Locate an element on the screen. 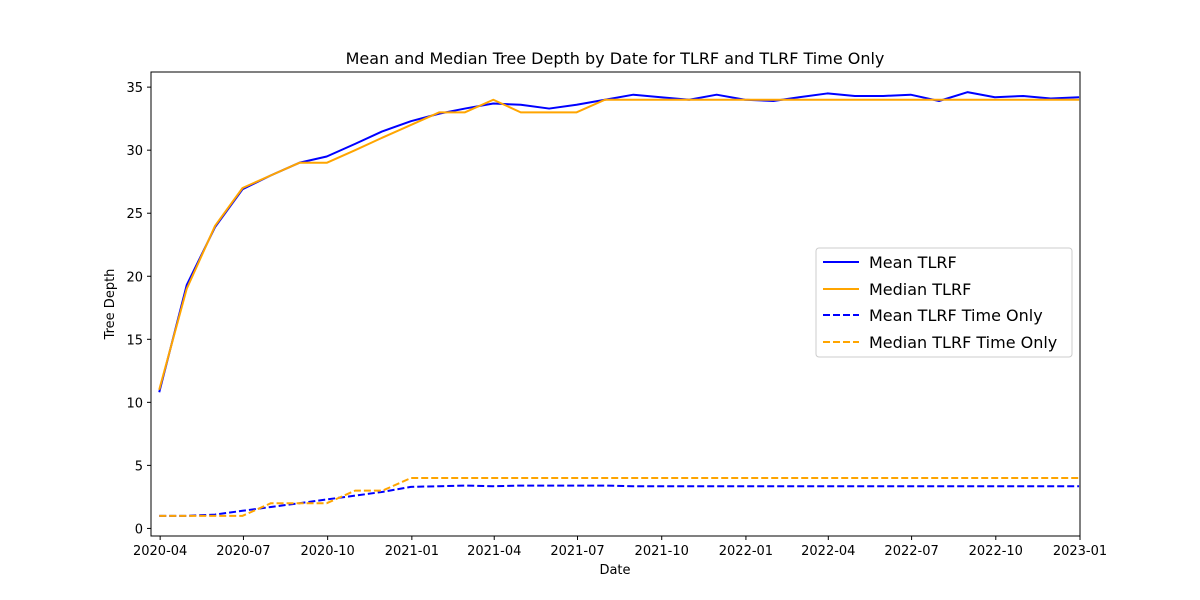 Image resolution: width=1200 pixels, height=600 pixels. x-tick-label: 2020-07 is located at coordinates (243, 551).